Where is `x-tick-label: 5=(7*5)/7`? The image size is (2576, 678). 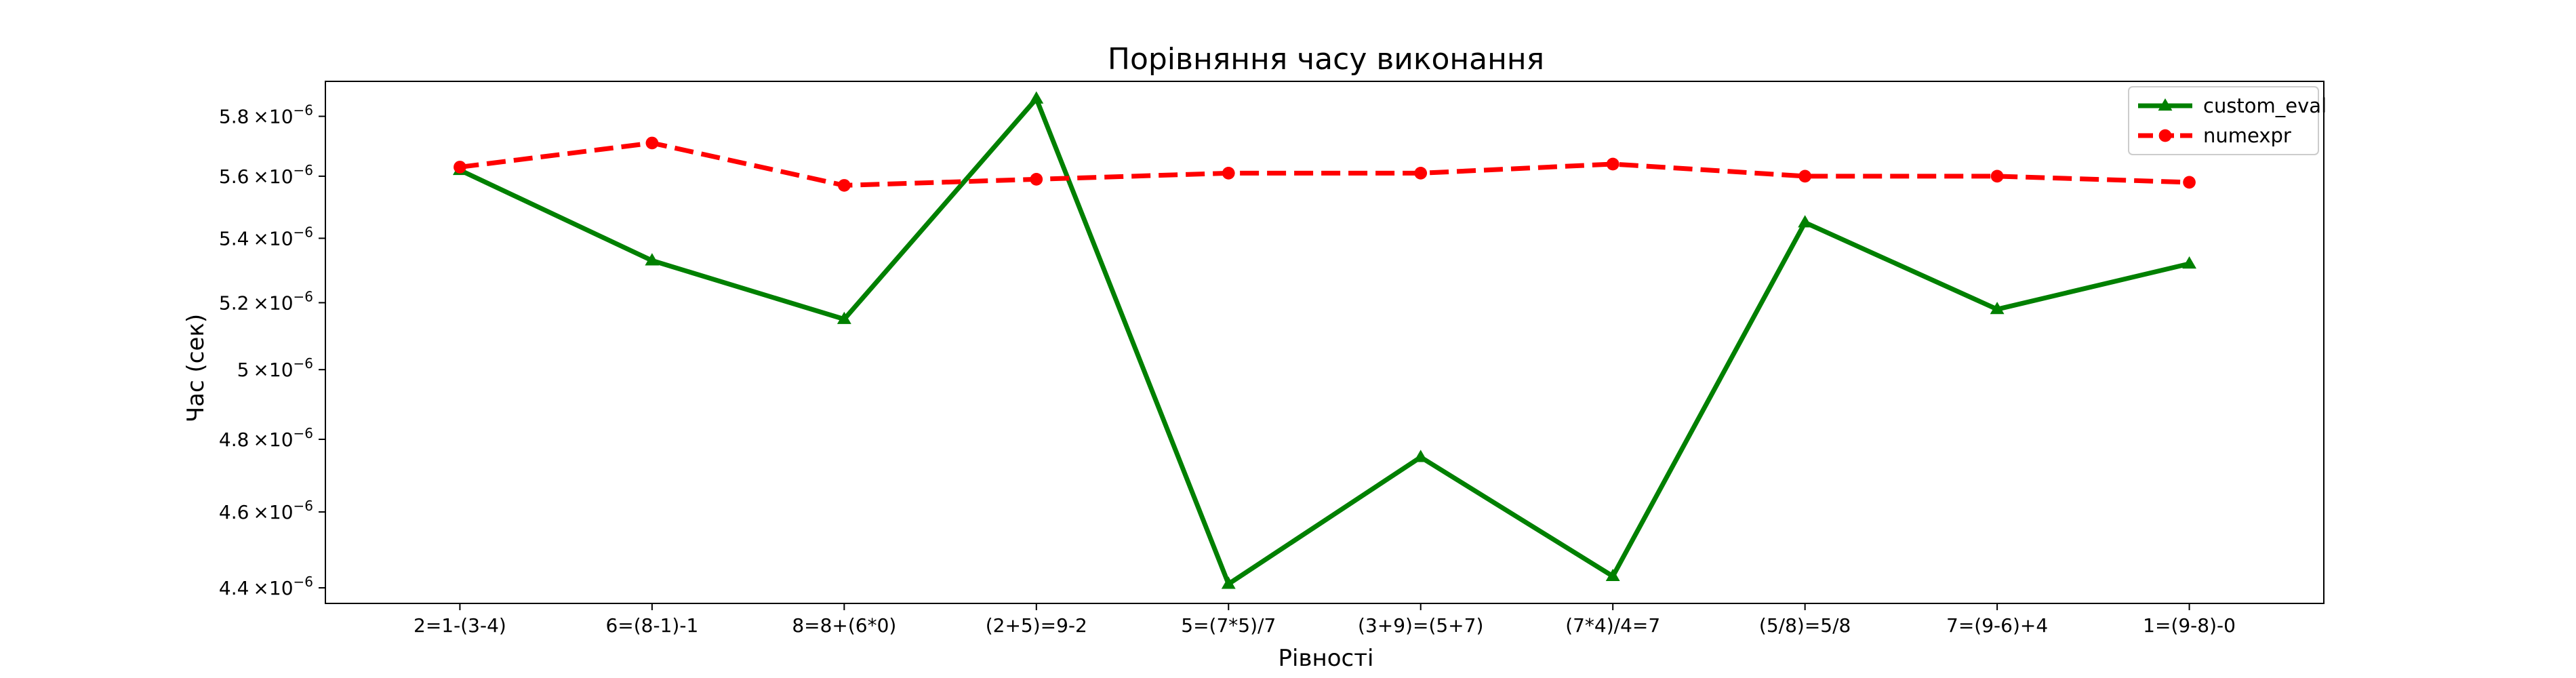
x-tick-label: 5=(7*5)/7 is located at coordinates (1228, 625).